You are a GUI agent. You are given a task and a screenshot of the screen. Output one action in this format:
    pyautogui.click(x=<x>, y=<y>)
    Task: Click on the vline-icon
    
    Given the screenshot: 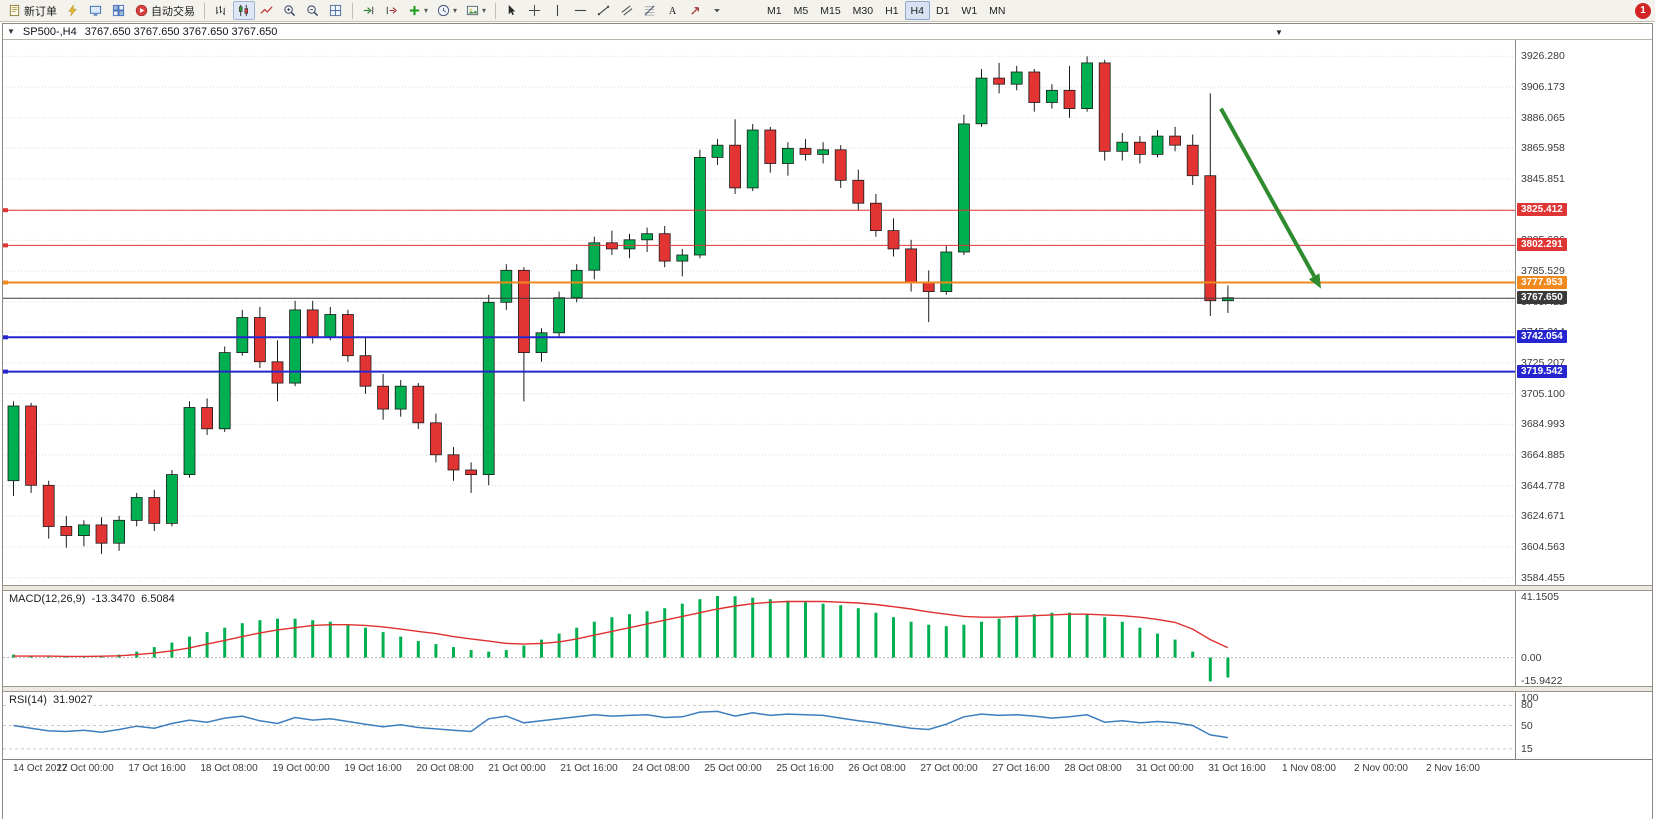 What is the action you would take?
    pyautogui.click(x=557, y=10)
    